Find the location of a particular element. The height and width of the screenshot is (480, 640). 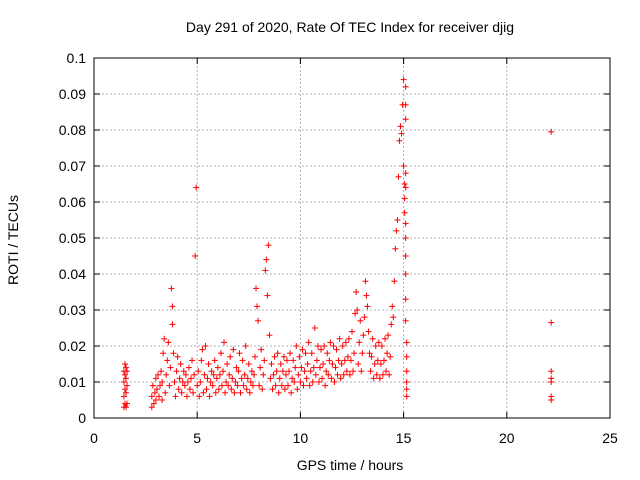

y-tick-label: 0.02 is located at coordinates (72, 346).